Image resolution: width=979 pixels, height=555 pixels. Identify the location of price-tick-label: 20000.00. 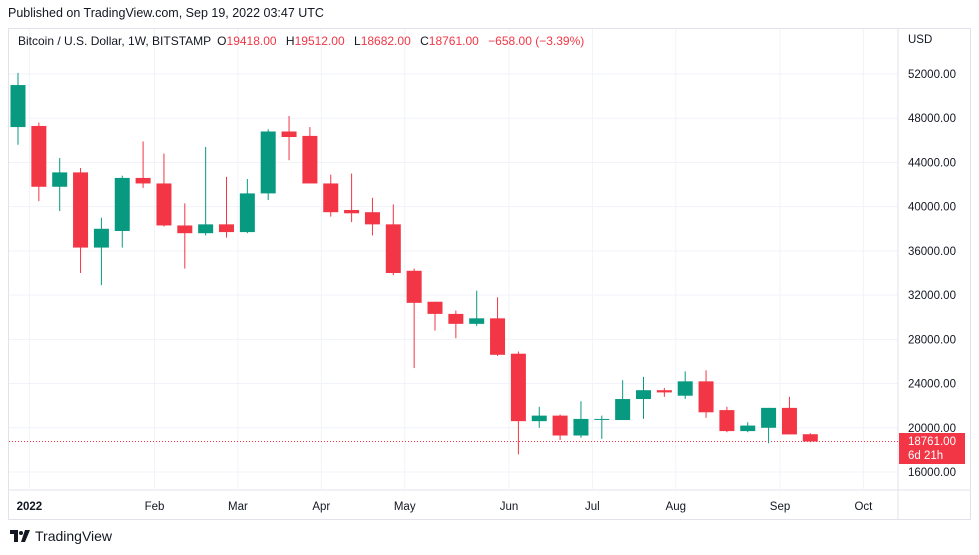
(932, 429).